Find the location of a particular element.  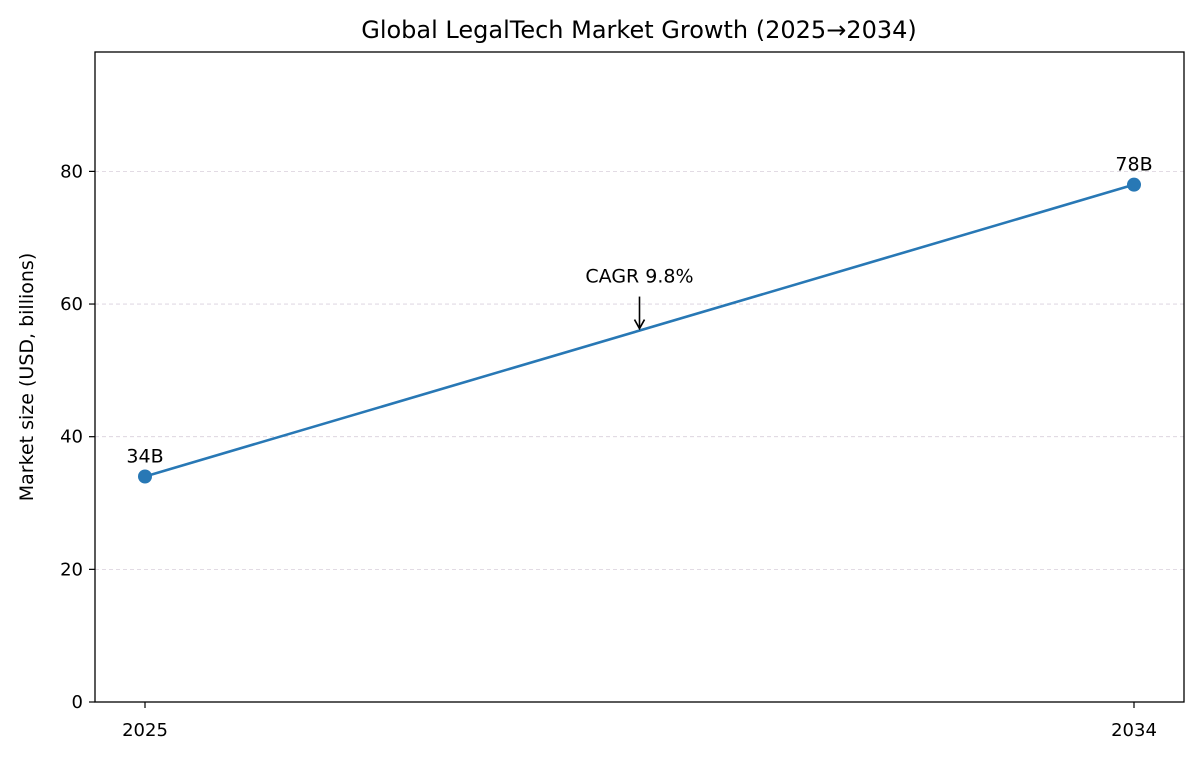

data-label: 34B is located at coordinates (144, 456).